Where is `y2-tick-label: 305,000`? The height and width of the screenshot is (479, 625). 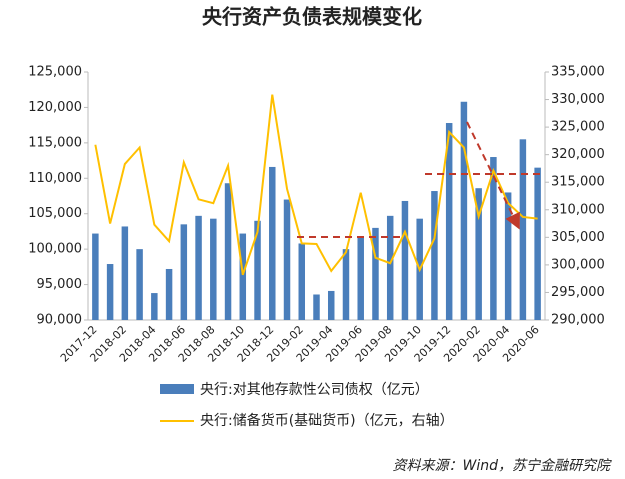 y2-tick-label: 305,000 is located at coordinates (578, 237).